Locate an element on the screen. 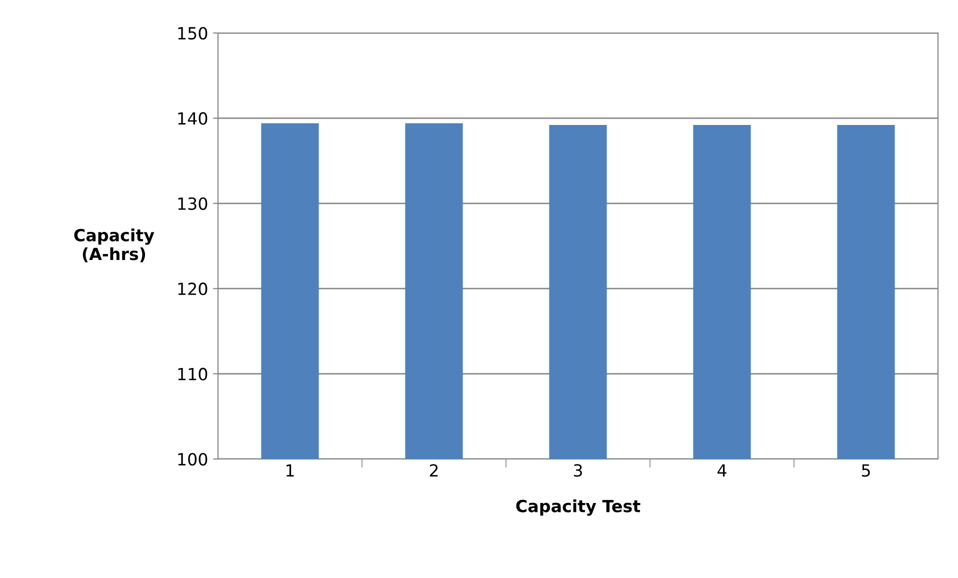 The image size is (958, 578). x-tick-label: 5 is located at coordinates (866, 470).